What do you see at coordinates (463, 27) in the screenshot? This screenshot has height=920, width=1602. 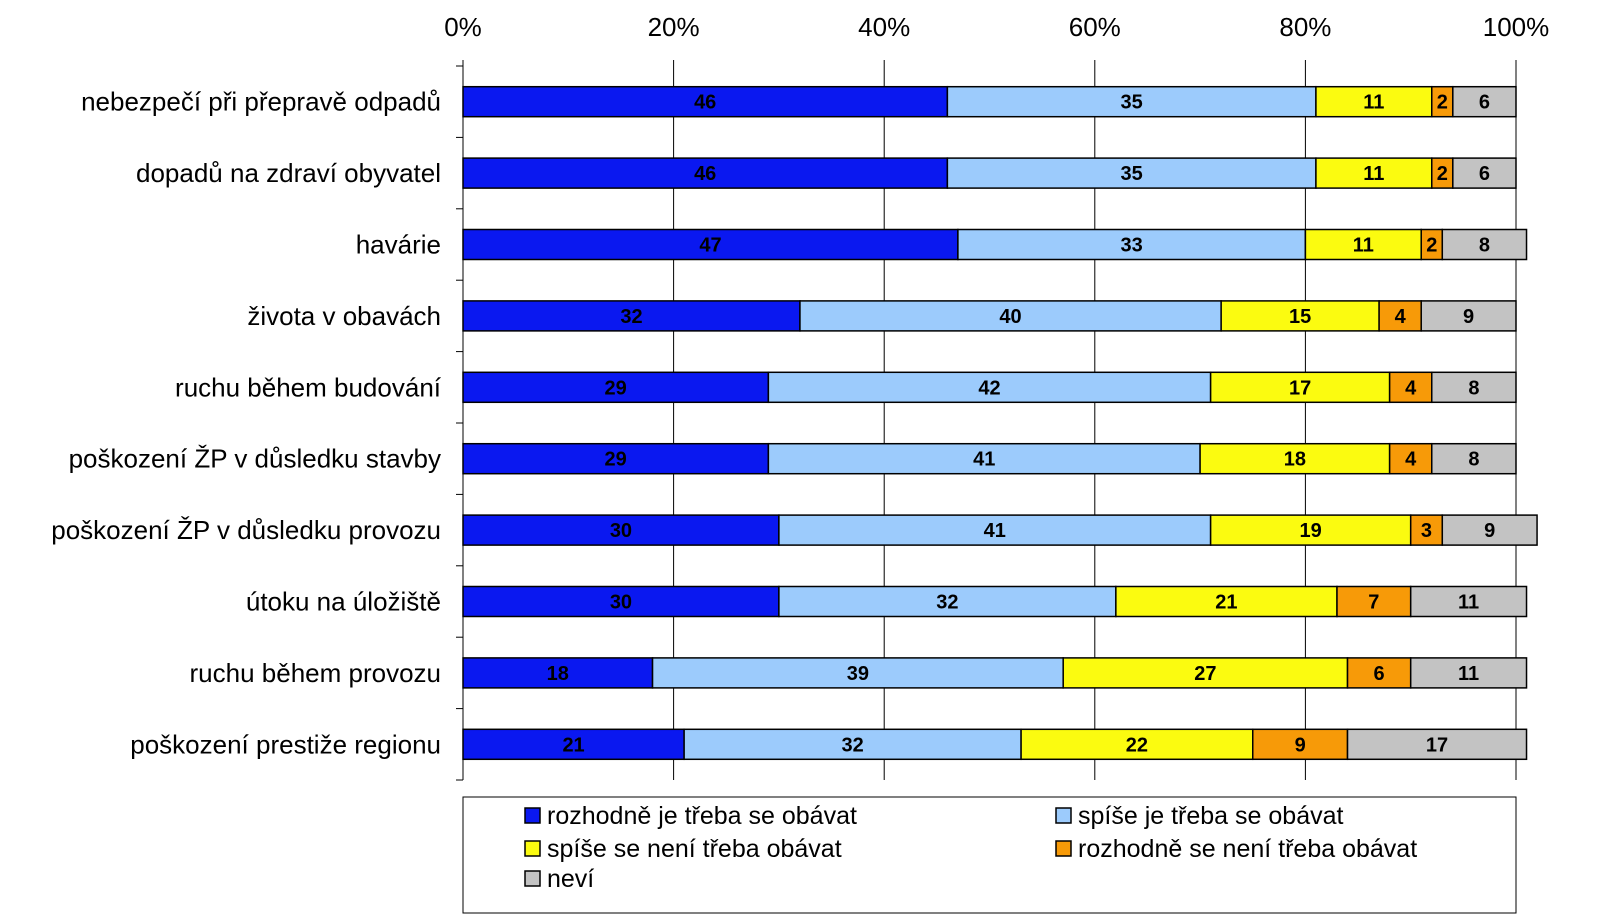 I see `x-tick-label: 0%` at bounding box center [463, 27].